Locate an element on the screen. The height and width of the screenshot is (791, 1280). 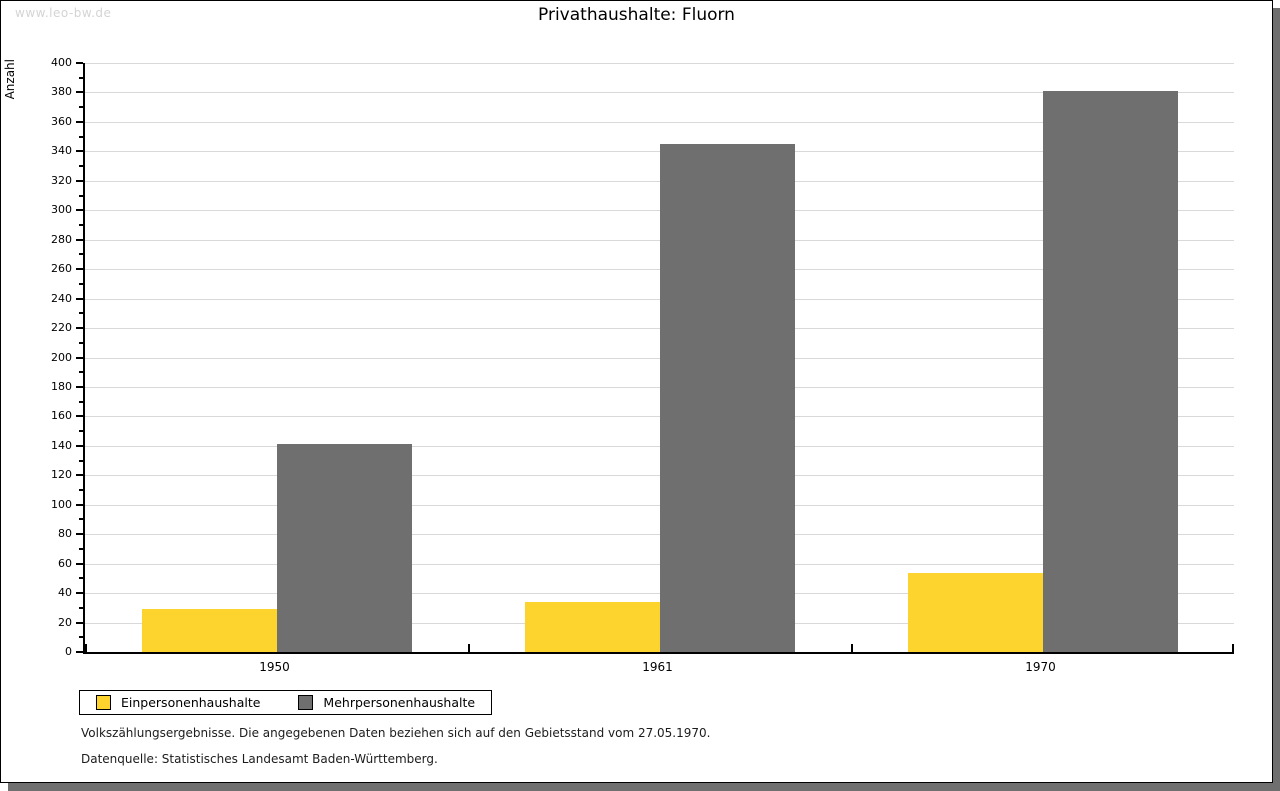
y-tick-label: 200 is located at coordinates (61, 357).